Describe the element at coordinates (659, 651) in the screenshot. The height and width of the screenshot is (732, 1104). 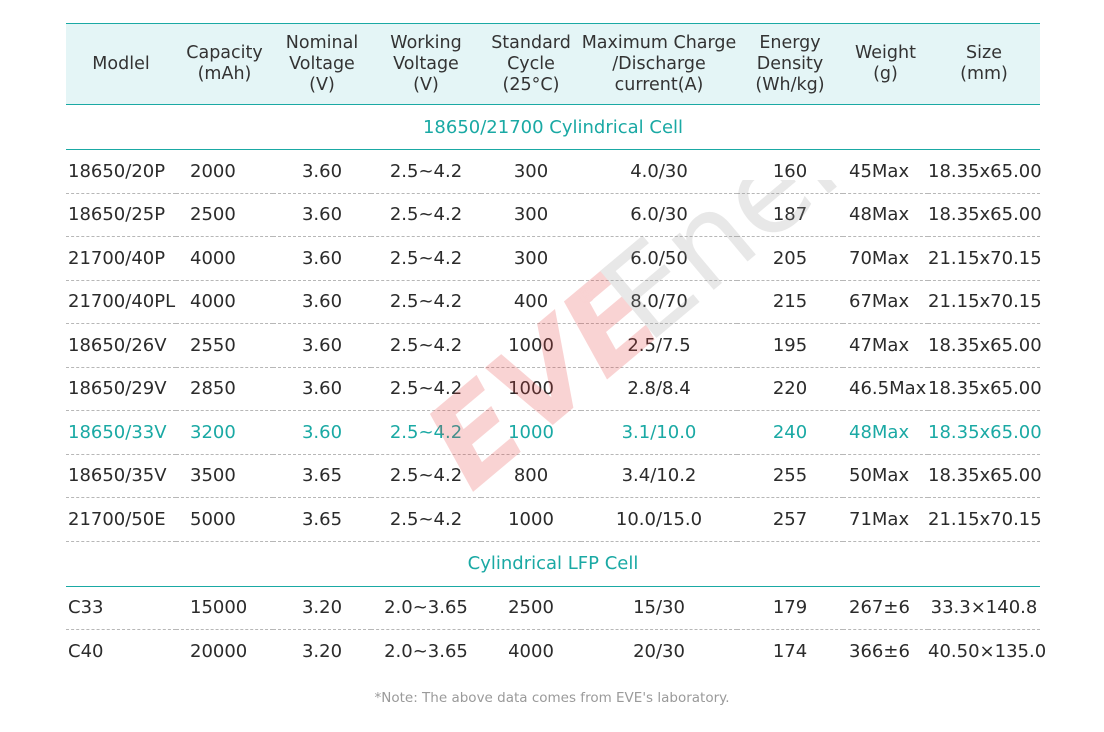
I see `table-cell: 20/30` at that location.